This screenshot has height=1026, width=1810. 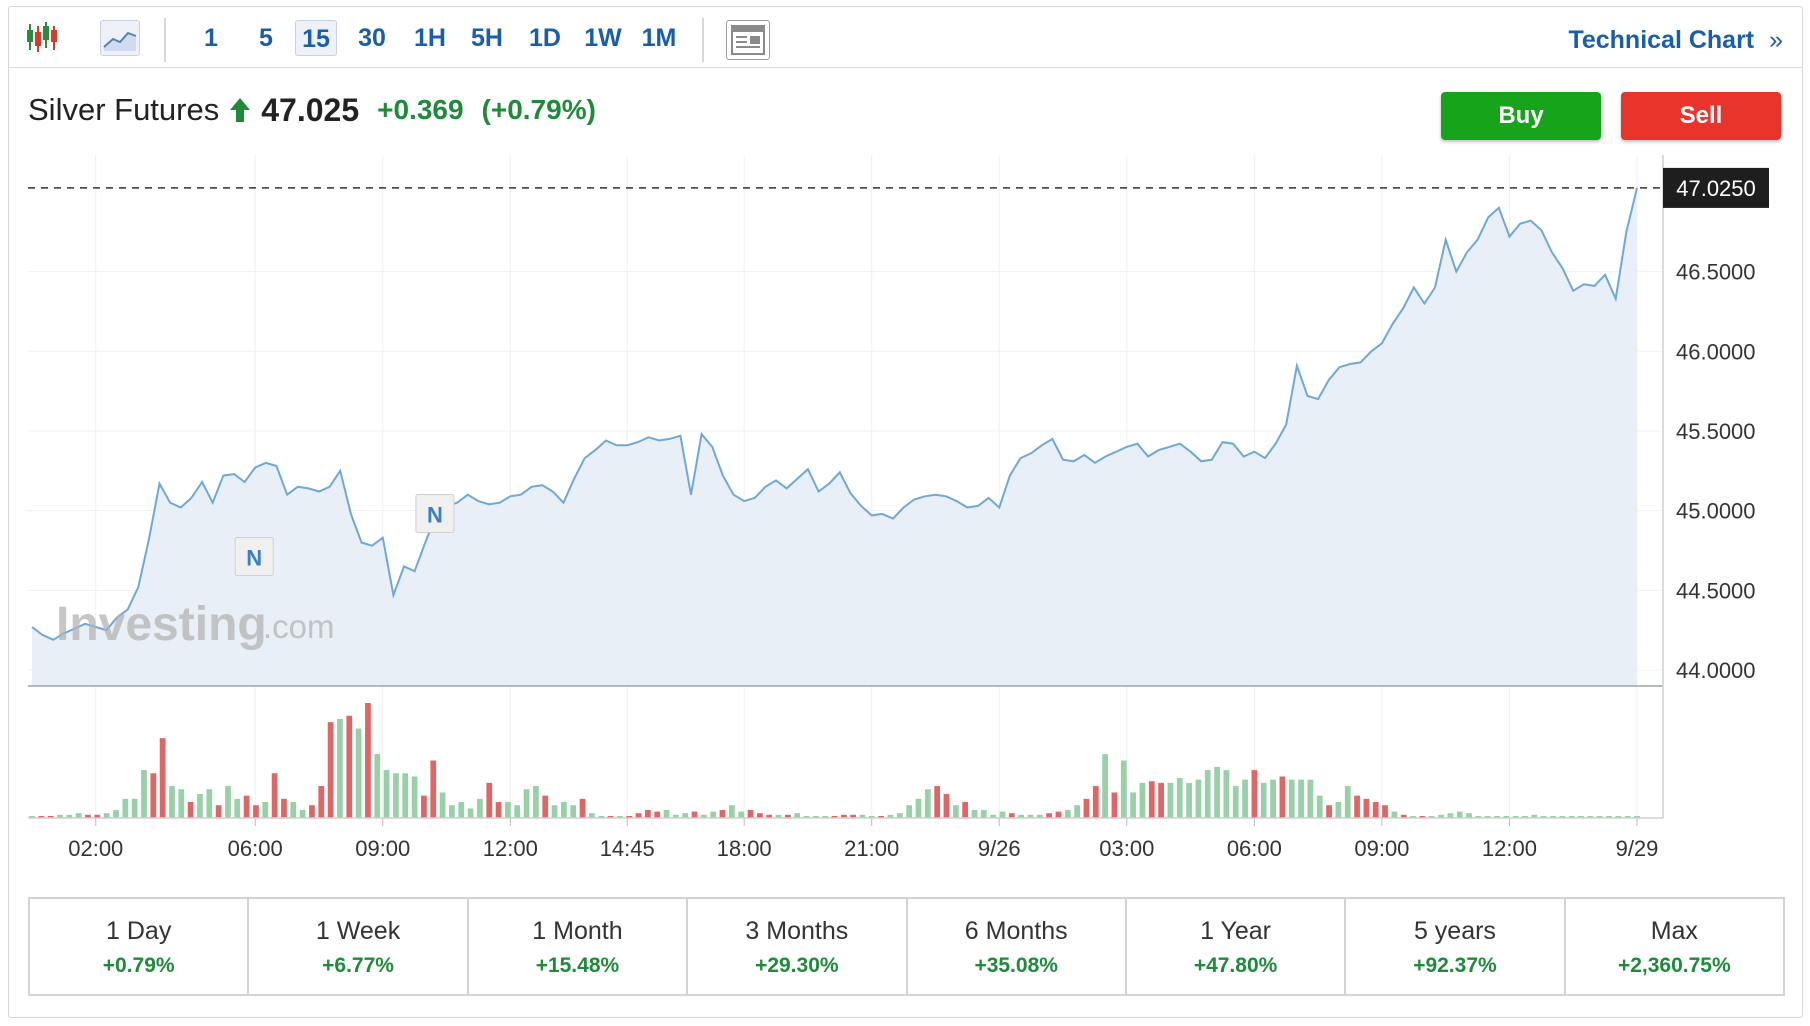 What do you see at coordinates (1716, 670) in the screenshot?
I see `y-tick-label: 44.0000` at bounding box center [1716, 670].